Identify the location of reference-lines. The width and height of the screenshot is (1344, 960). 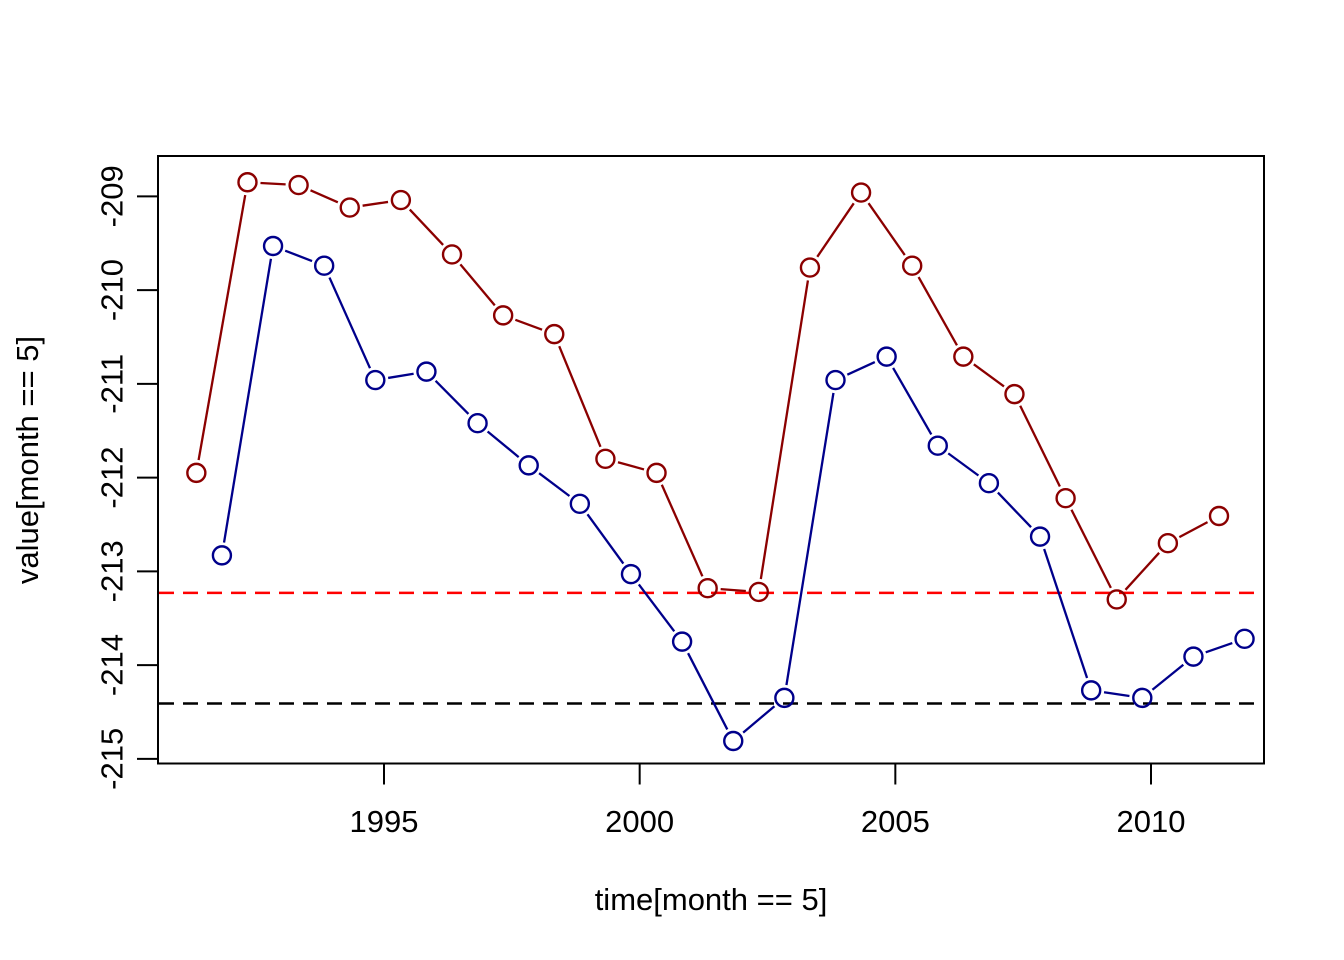
(711, 648).